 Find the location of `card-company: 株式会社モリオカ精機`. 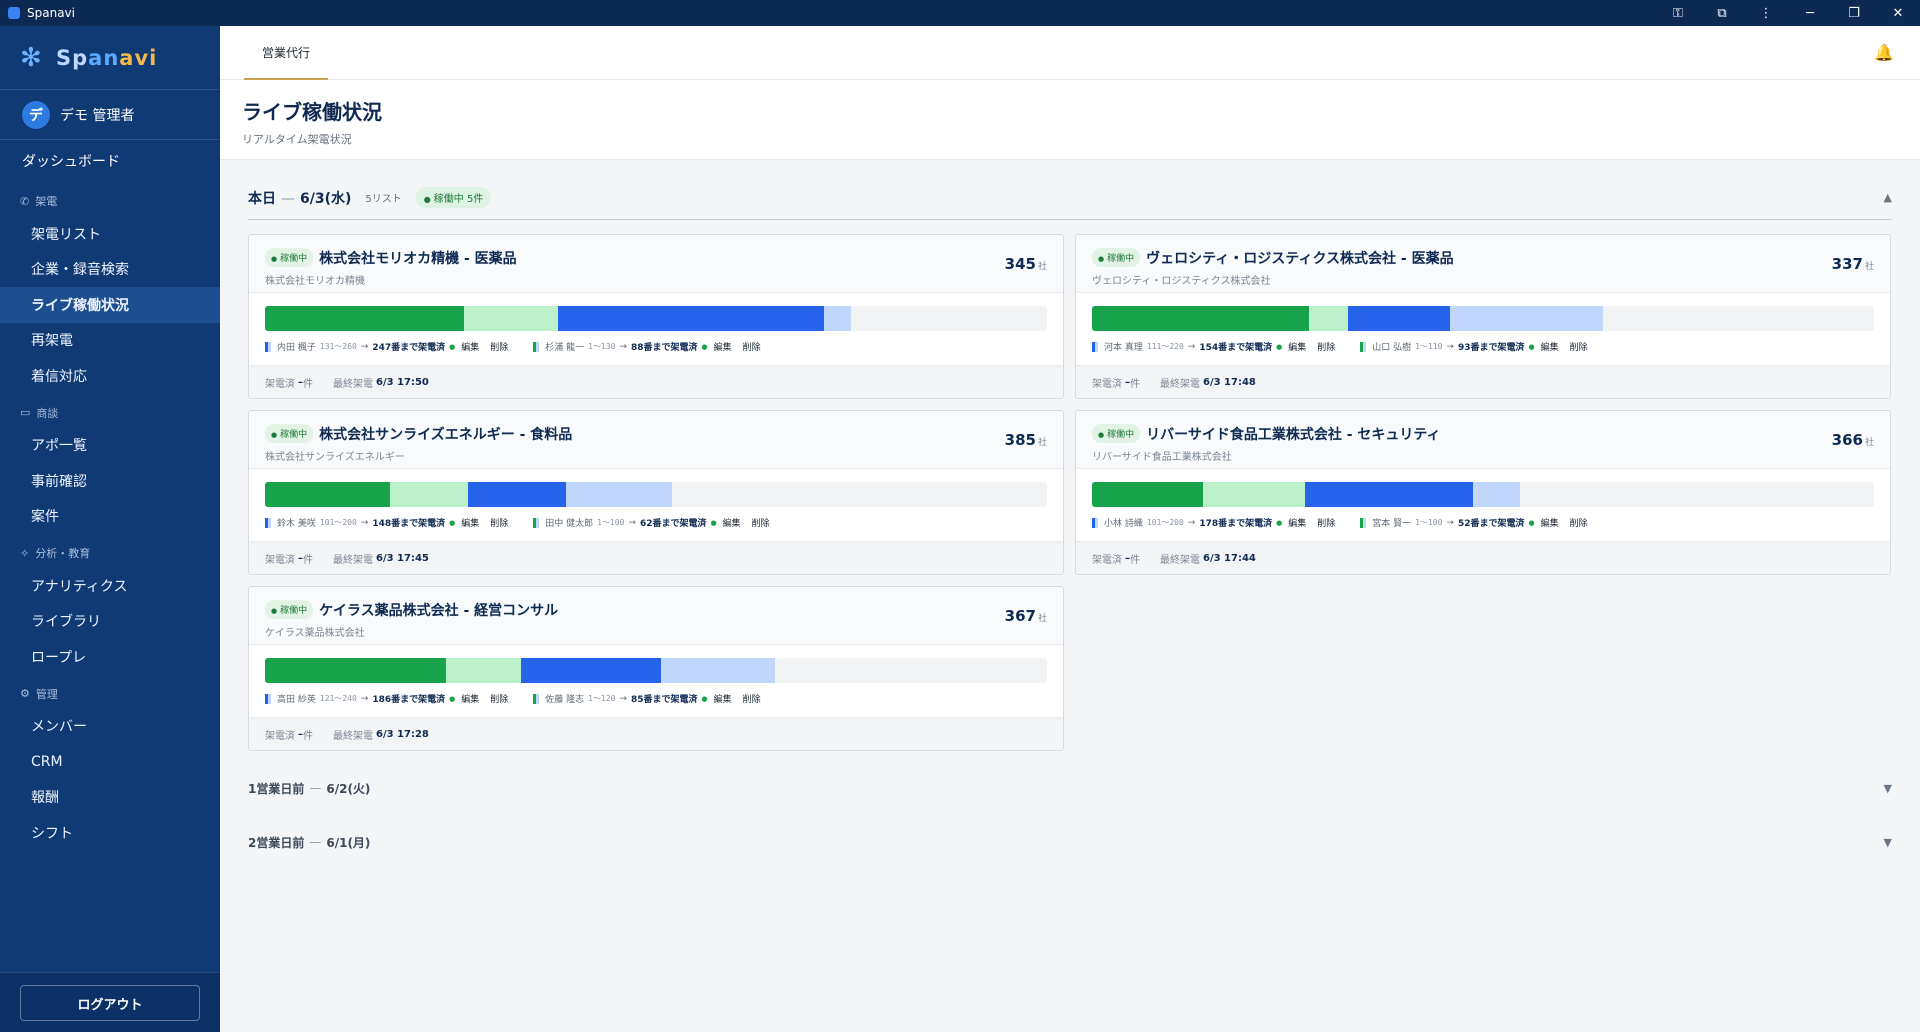

card-company: 株式会社モリオカ精機 is located at coordinates (315, 281).